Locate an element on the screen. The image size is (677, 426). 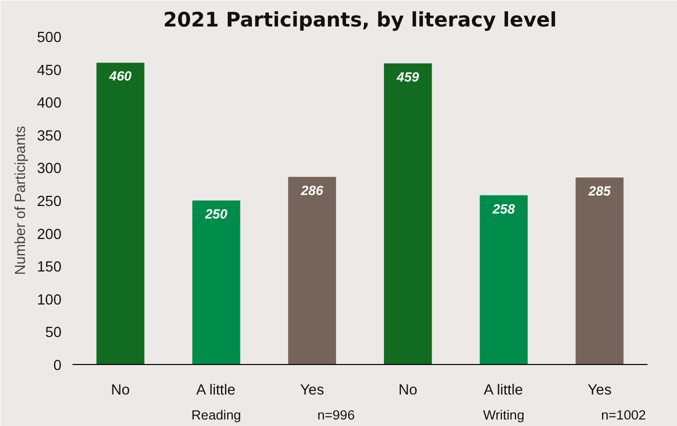
y-tick-label: 0 is located at coordinates (57, 366).